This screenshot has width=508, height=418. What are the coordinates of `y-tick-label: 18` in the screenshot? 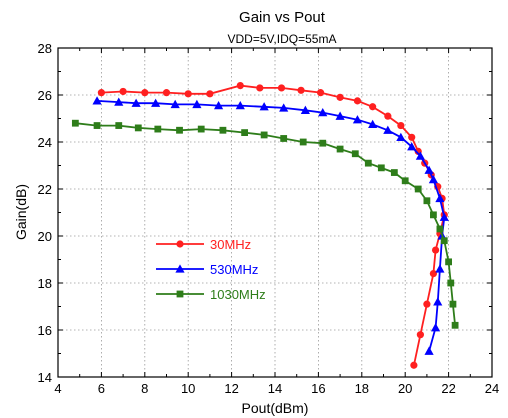 It's located at (45, 283).